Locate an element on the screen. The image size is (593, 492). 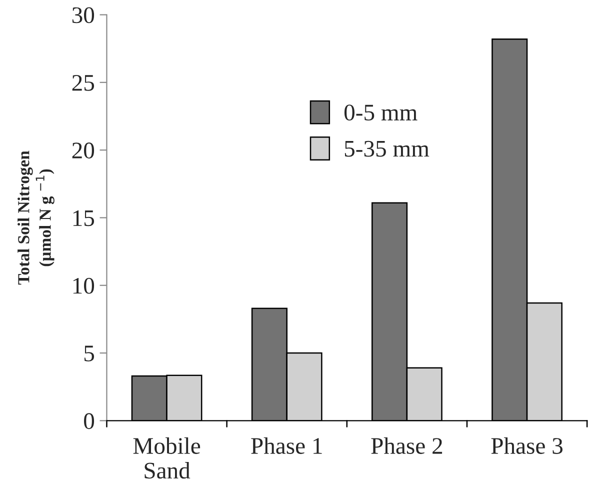
legend-label: 0-5 mm is located at coordinates (381, 112).